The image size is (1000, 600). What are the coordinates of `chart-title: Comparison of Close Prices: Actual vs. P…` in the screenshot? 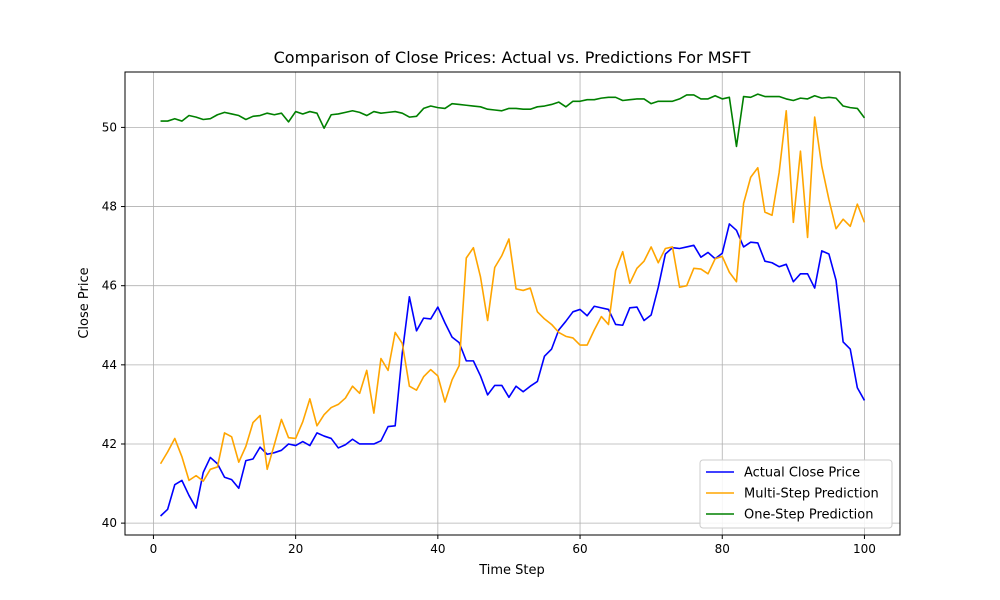 It's located at (512, 57).